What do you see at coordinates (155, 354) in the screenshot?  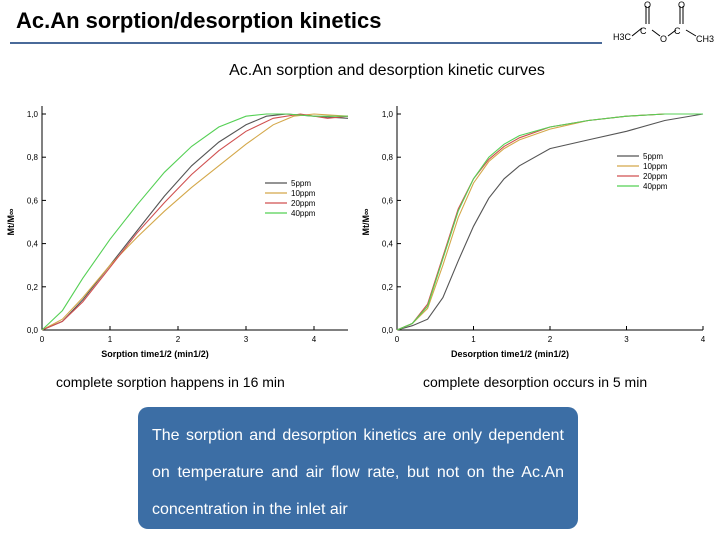 I see `x-axis-label: Sorption time1/2 (min1/2)` at bounding box center [155, 354].